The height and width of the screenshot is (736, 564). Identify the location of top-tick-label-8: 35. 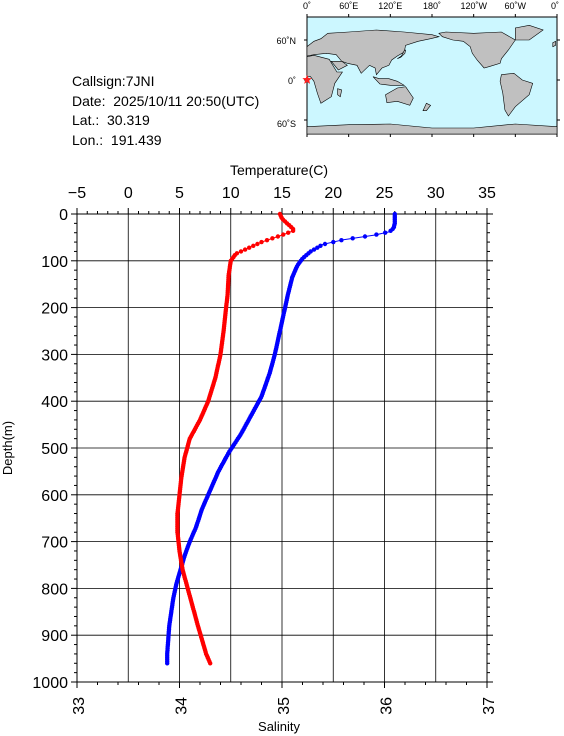
(487, 193).